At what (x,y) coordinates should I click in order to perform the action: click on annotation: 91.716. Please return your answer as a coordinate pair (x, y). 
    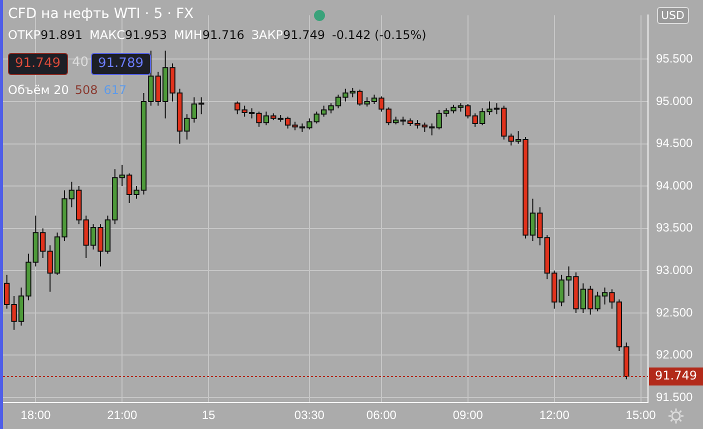
    Looking at the image, I should click on (223, 35).